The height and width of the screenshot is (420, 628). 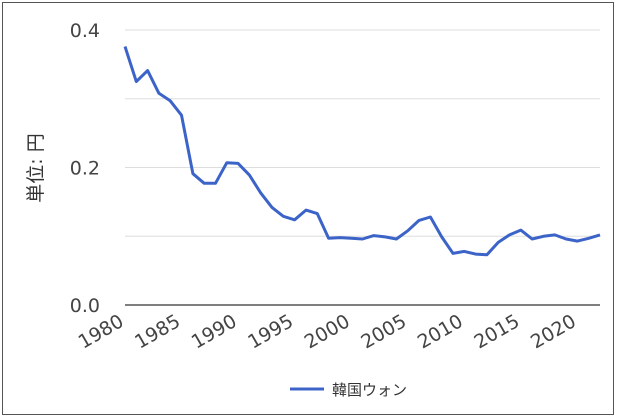 What do you see at coordinates (36, 167) in the screenshot?
I see `y-axis-label: 単位: 円` at bounding box center [36, 167].